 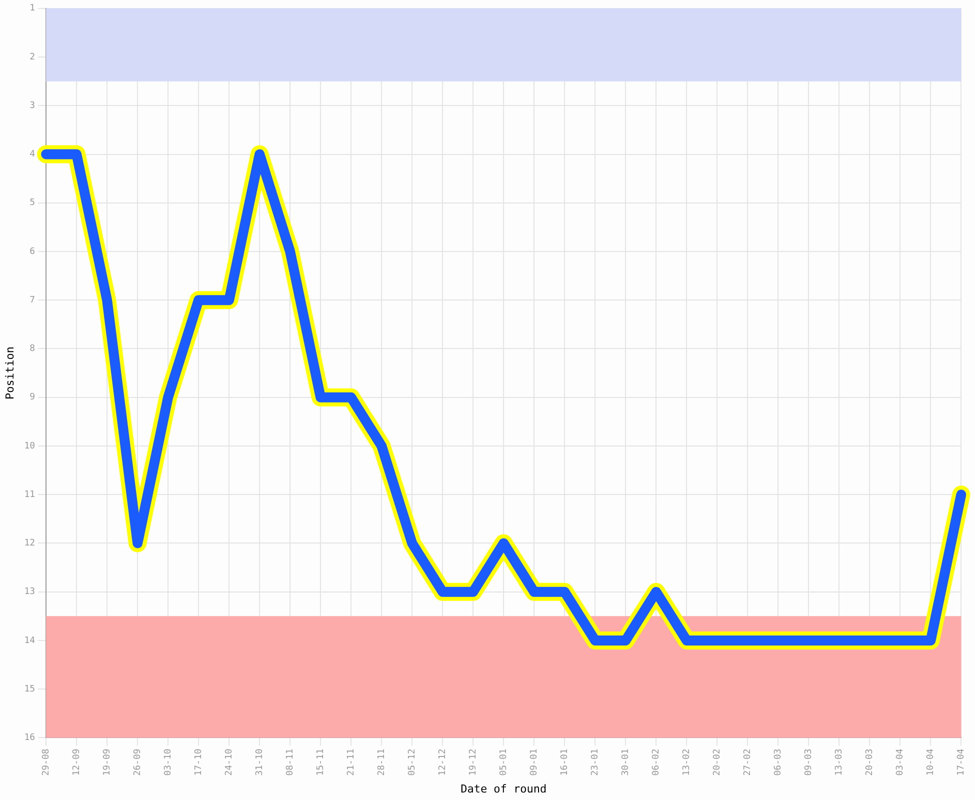 I want to click on x-tick-label: 05-12, so click(x=412, y=762).